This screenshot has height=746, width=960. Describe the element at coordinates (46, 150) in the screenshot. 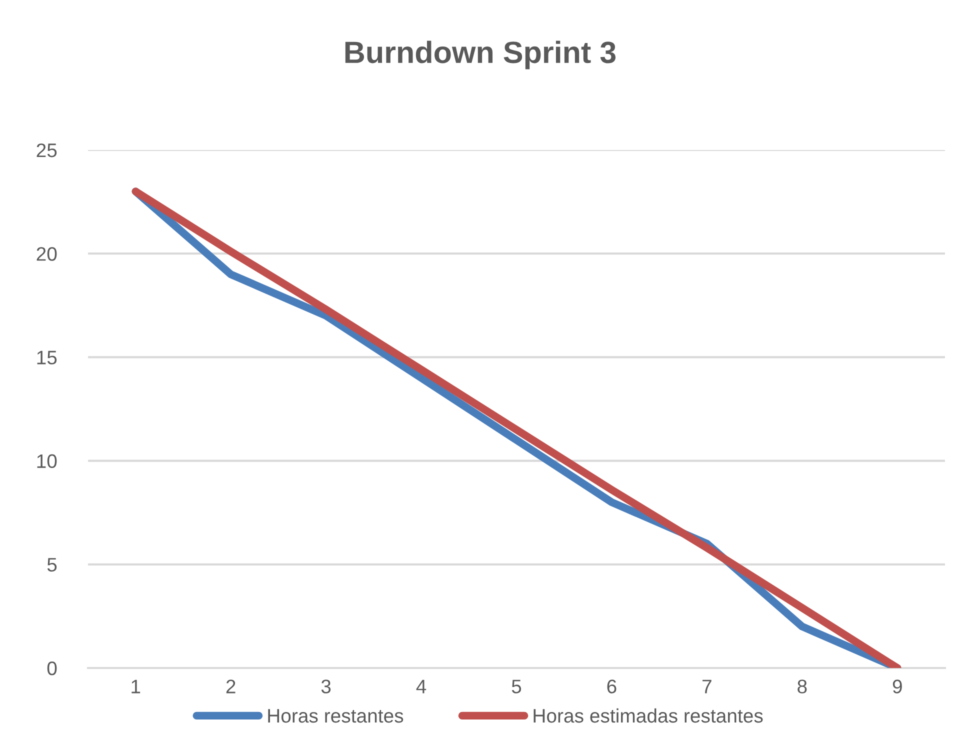

I see `y-tick-label: 25` at that location.